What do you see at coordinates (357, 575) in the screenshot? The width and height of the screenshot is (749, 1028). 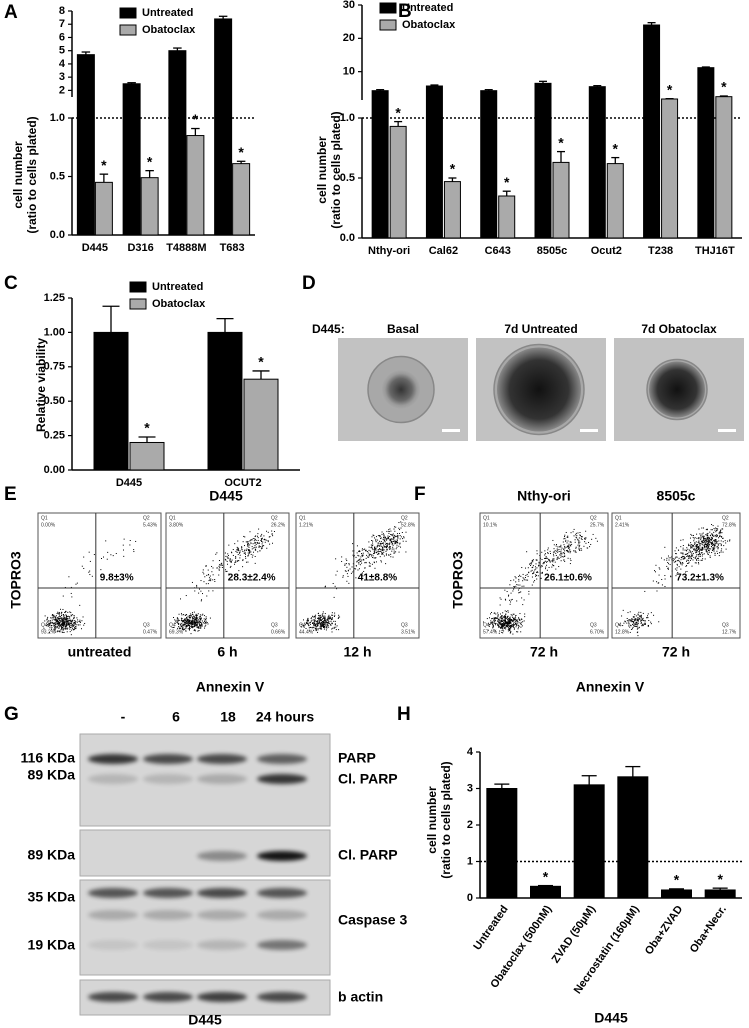 I see `flow-plot` at bounding box center [357, 575].